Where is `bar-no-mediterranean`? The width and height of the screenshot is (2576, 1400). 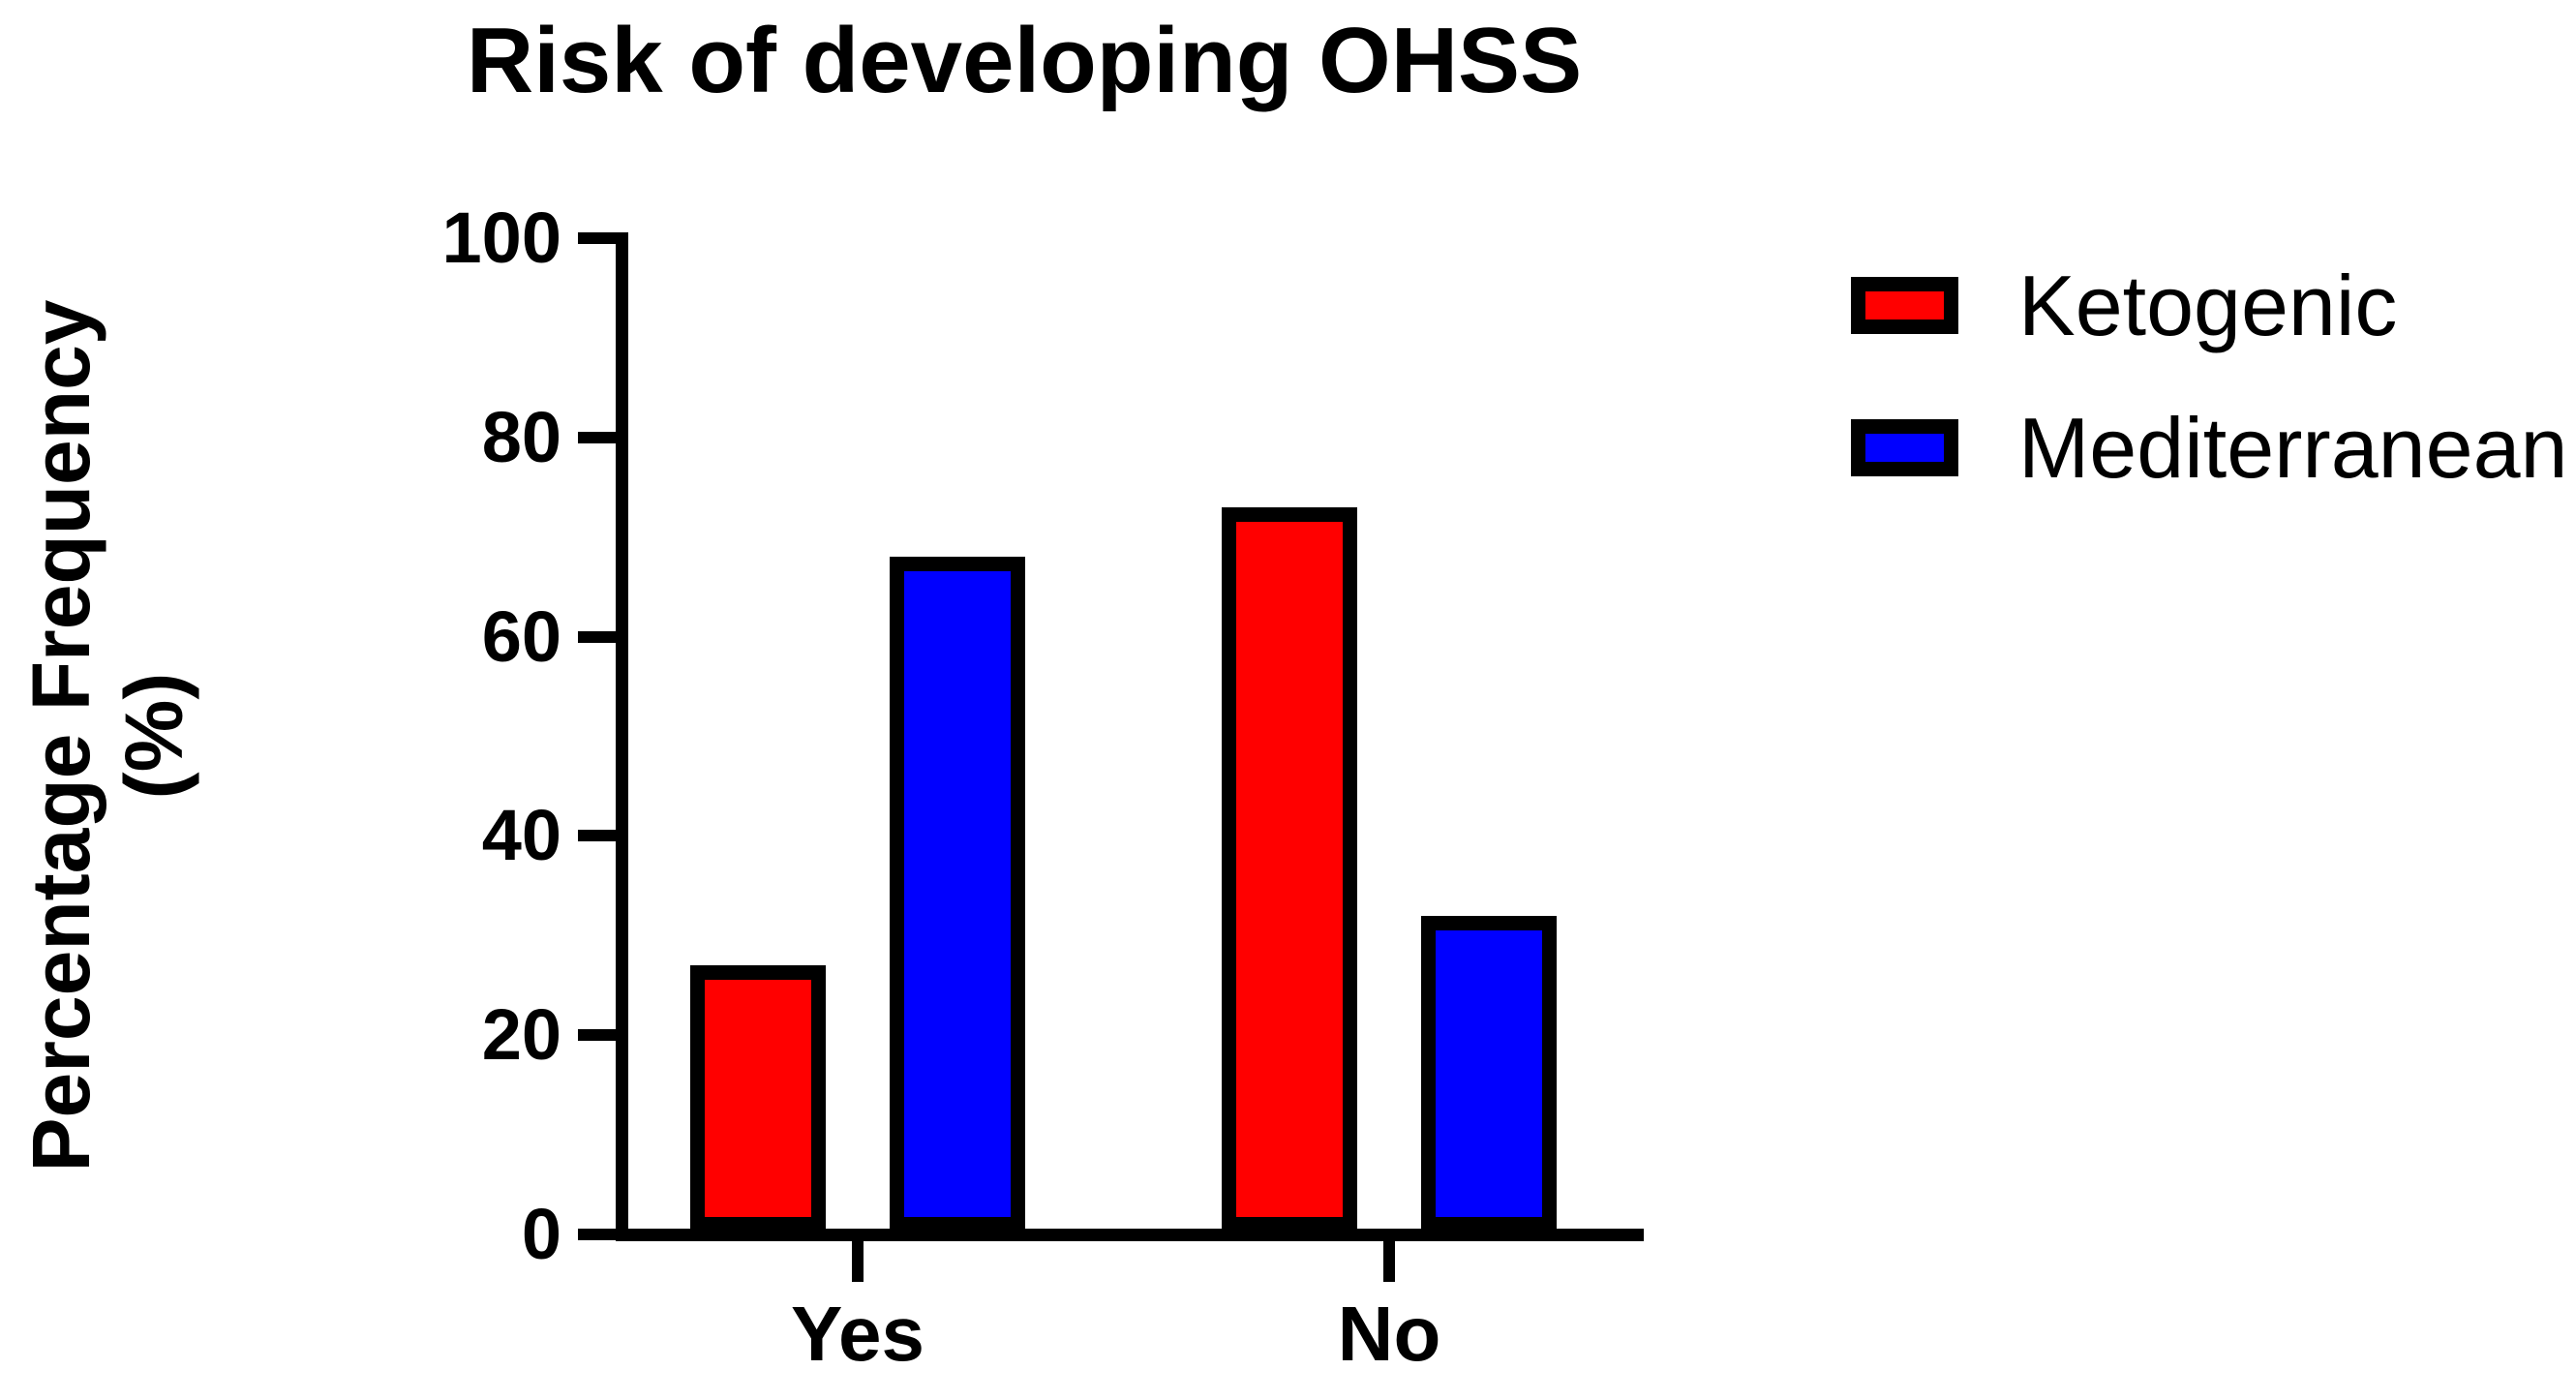
bar-no-mediterranean is located at coordinates (1489, 1074).